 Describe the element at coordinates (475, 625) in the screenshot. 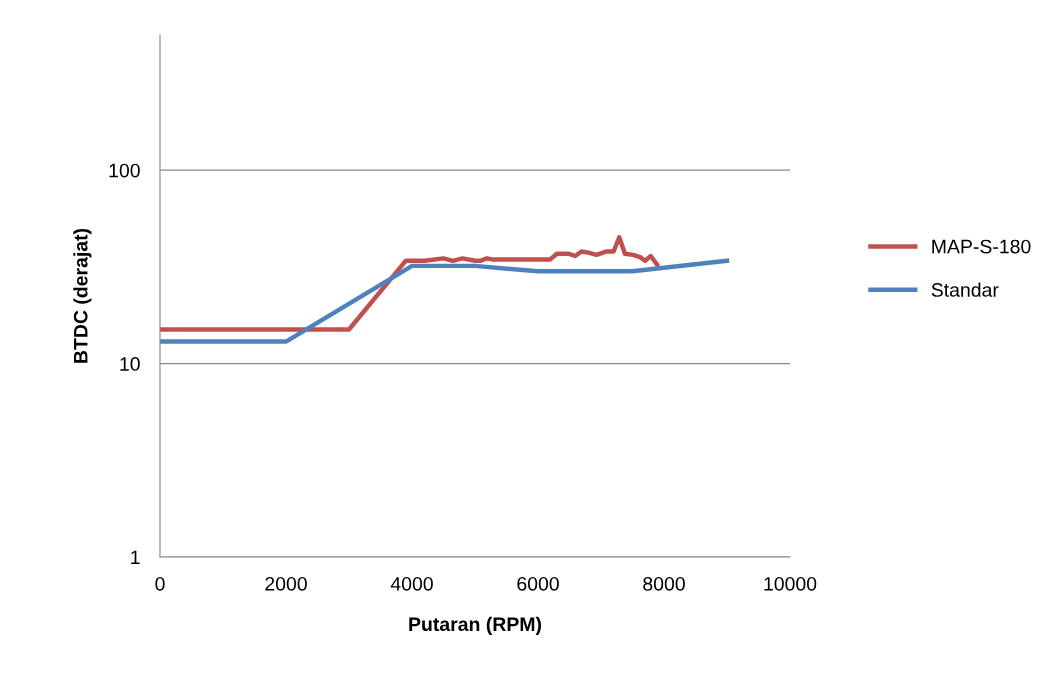

I see `x-axis-title: Putaran (RPM)` at that location.